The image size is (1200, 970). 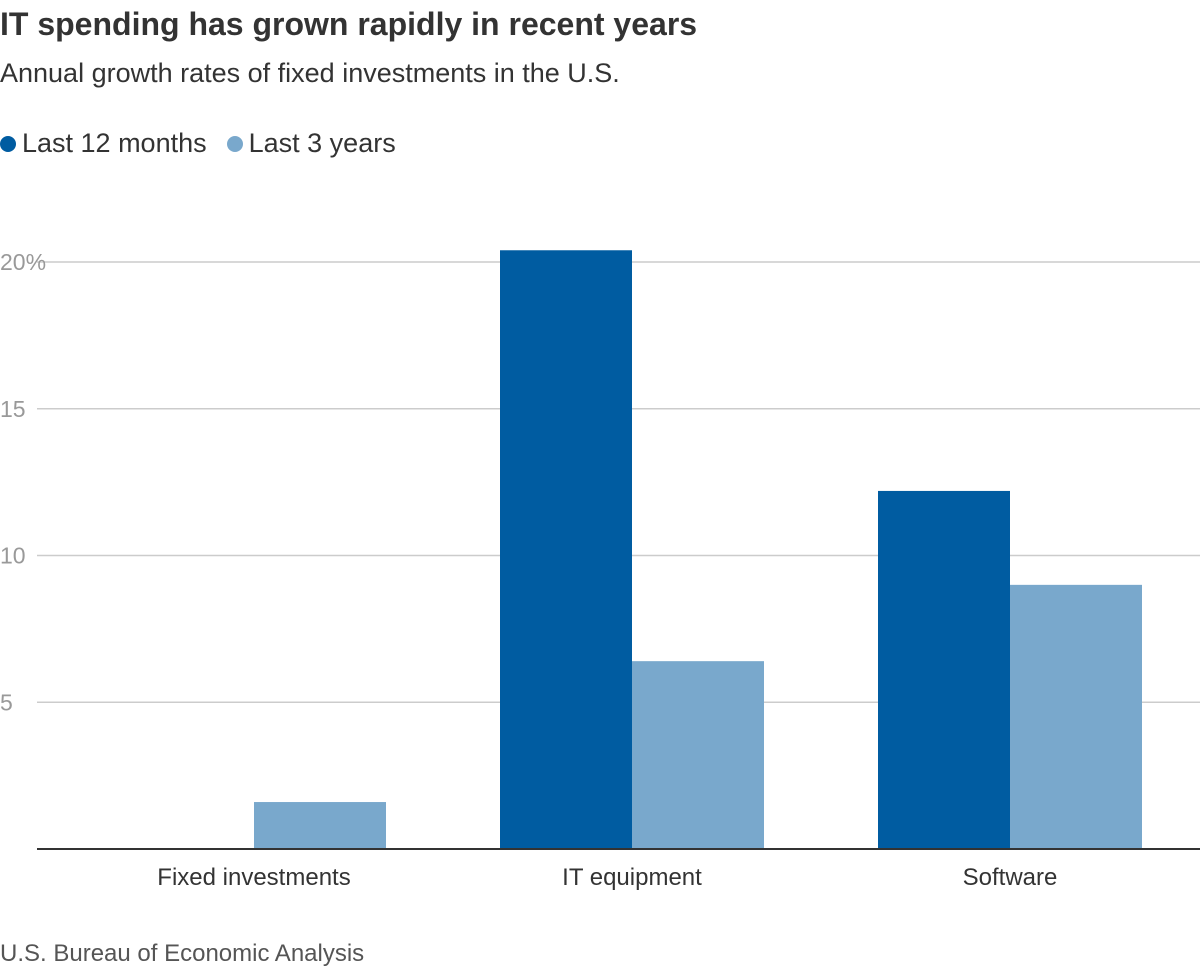 I want to click on y-tick-label: 20%, so click(x=23, y=262).